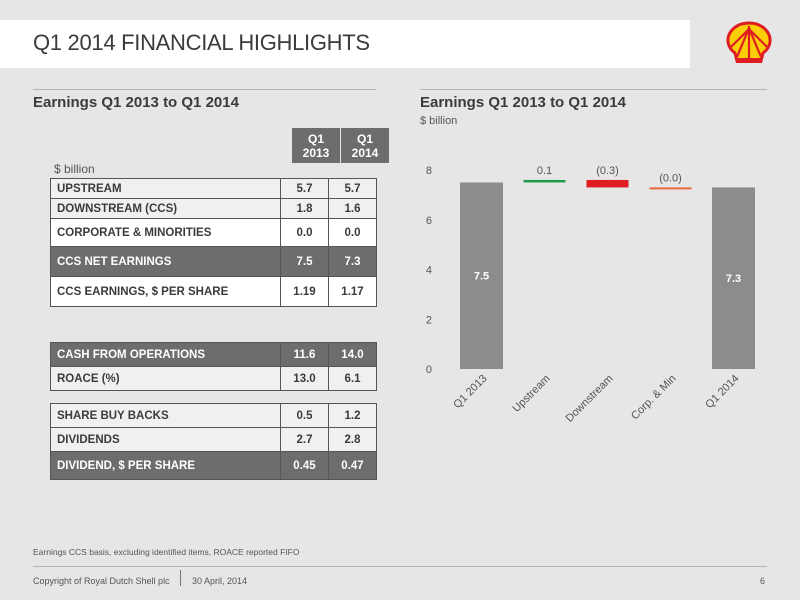 This screenshot has width=800, height=600. Describe the element at coordinates (136, 102) in the screenshot. I see `table-section-title: Earnings Q1 2013 to Q1 2014` at that location.